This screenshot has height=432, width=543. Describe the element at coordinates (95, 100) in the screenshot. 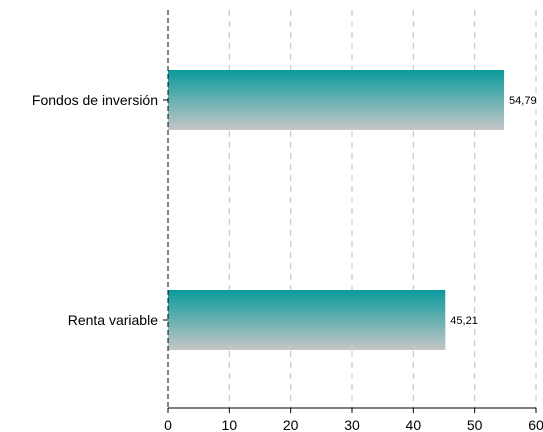

I see `category-label-0: Fondos de inversión` at that location.